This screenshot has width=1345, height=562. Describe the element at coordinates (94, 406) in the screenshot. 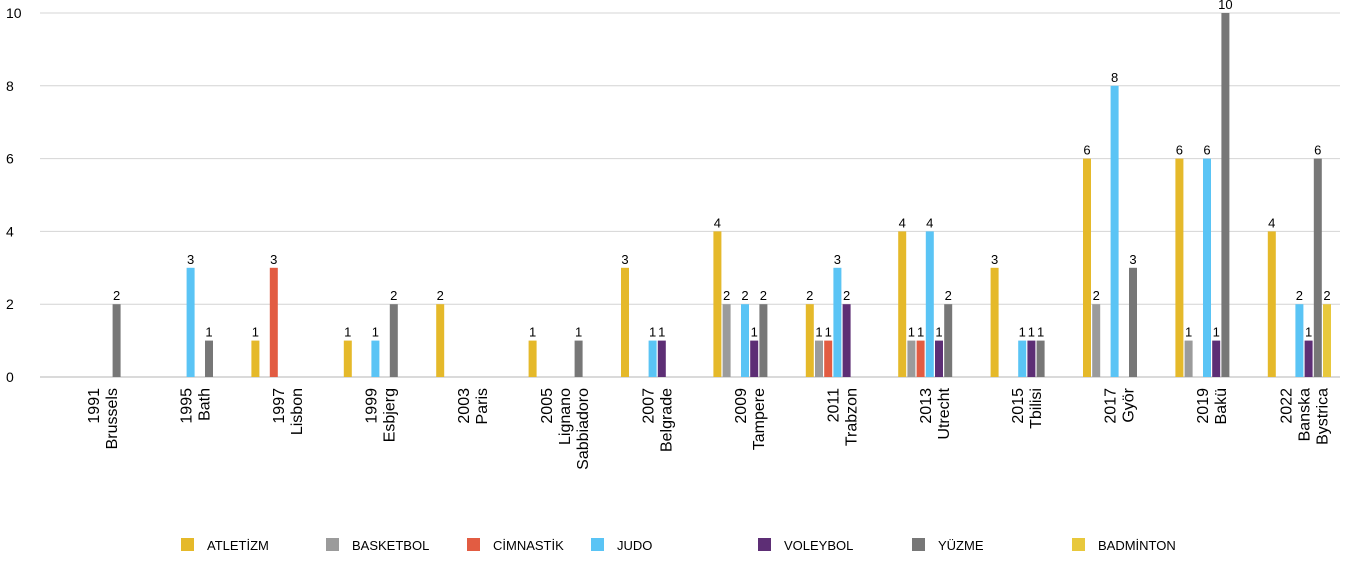

I see `category-year-label: 1991` at that location.